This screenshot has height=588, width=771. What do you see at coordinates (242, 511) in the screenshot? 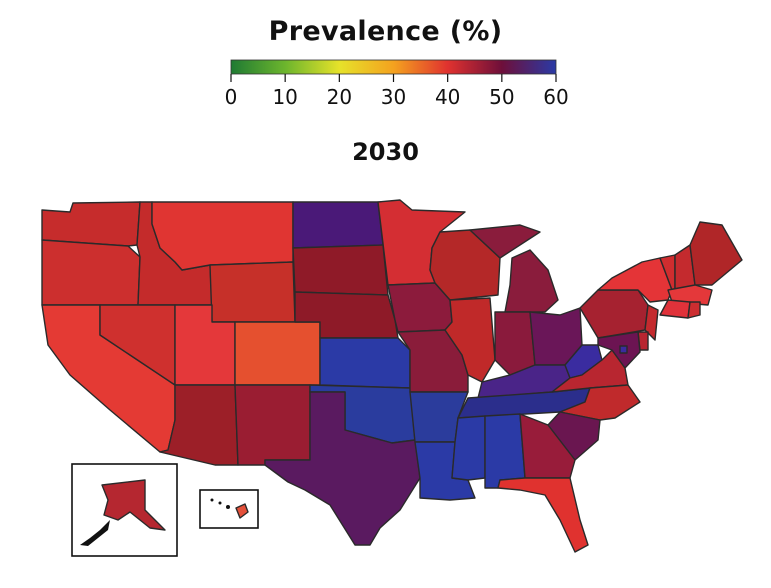
I see `state-hawaii` at bounding box center [242, 511].